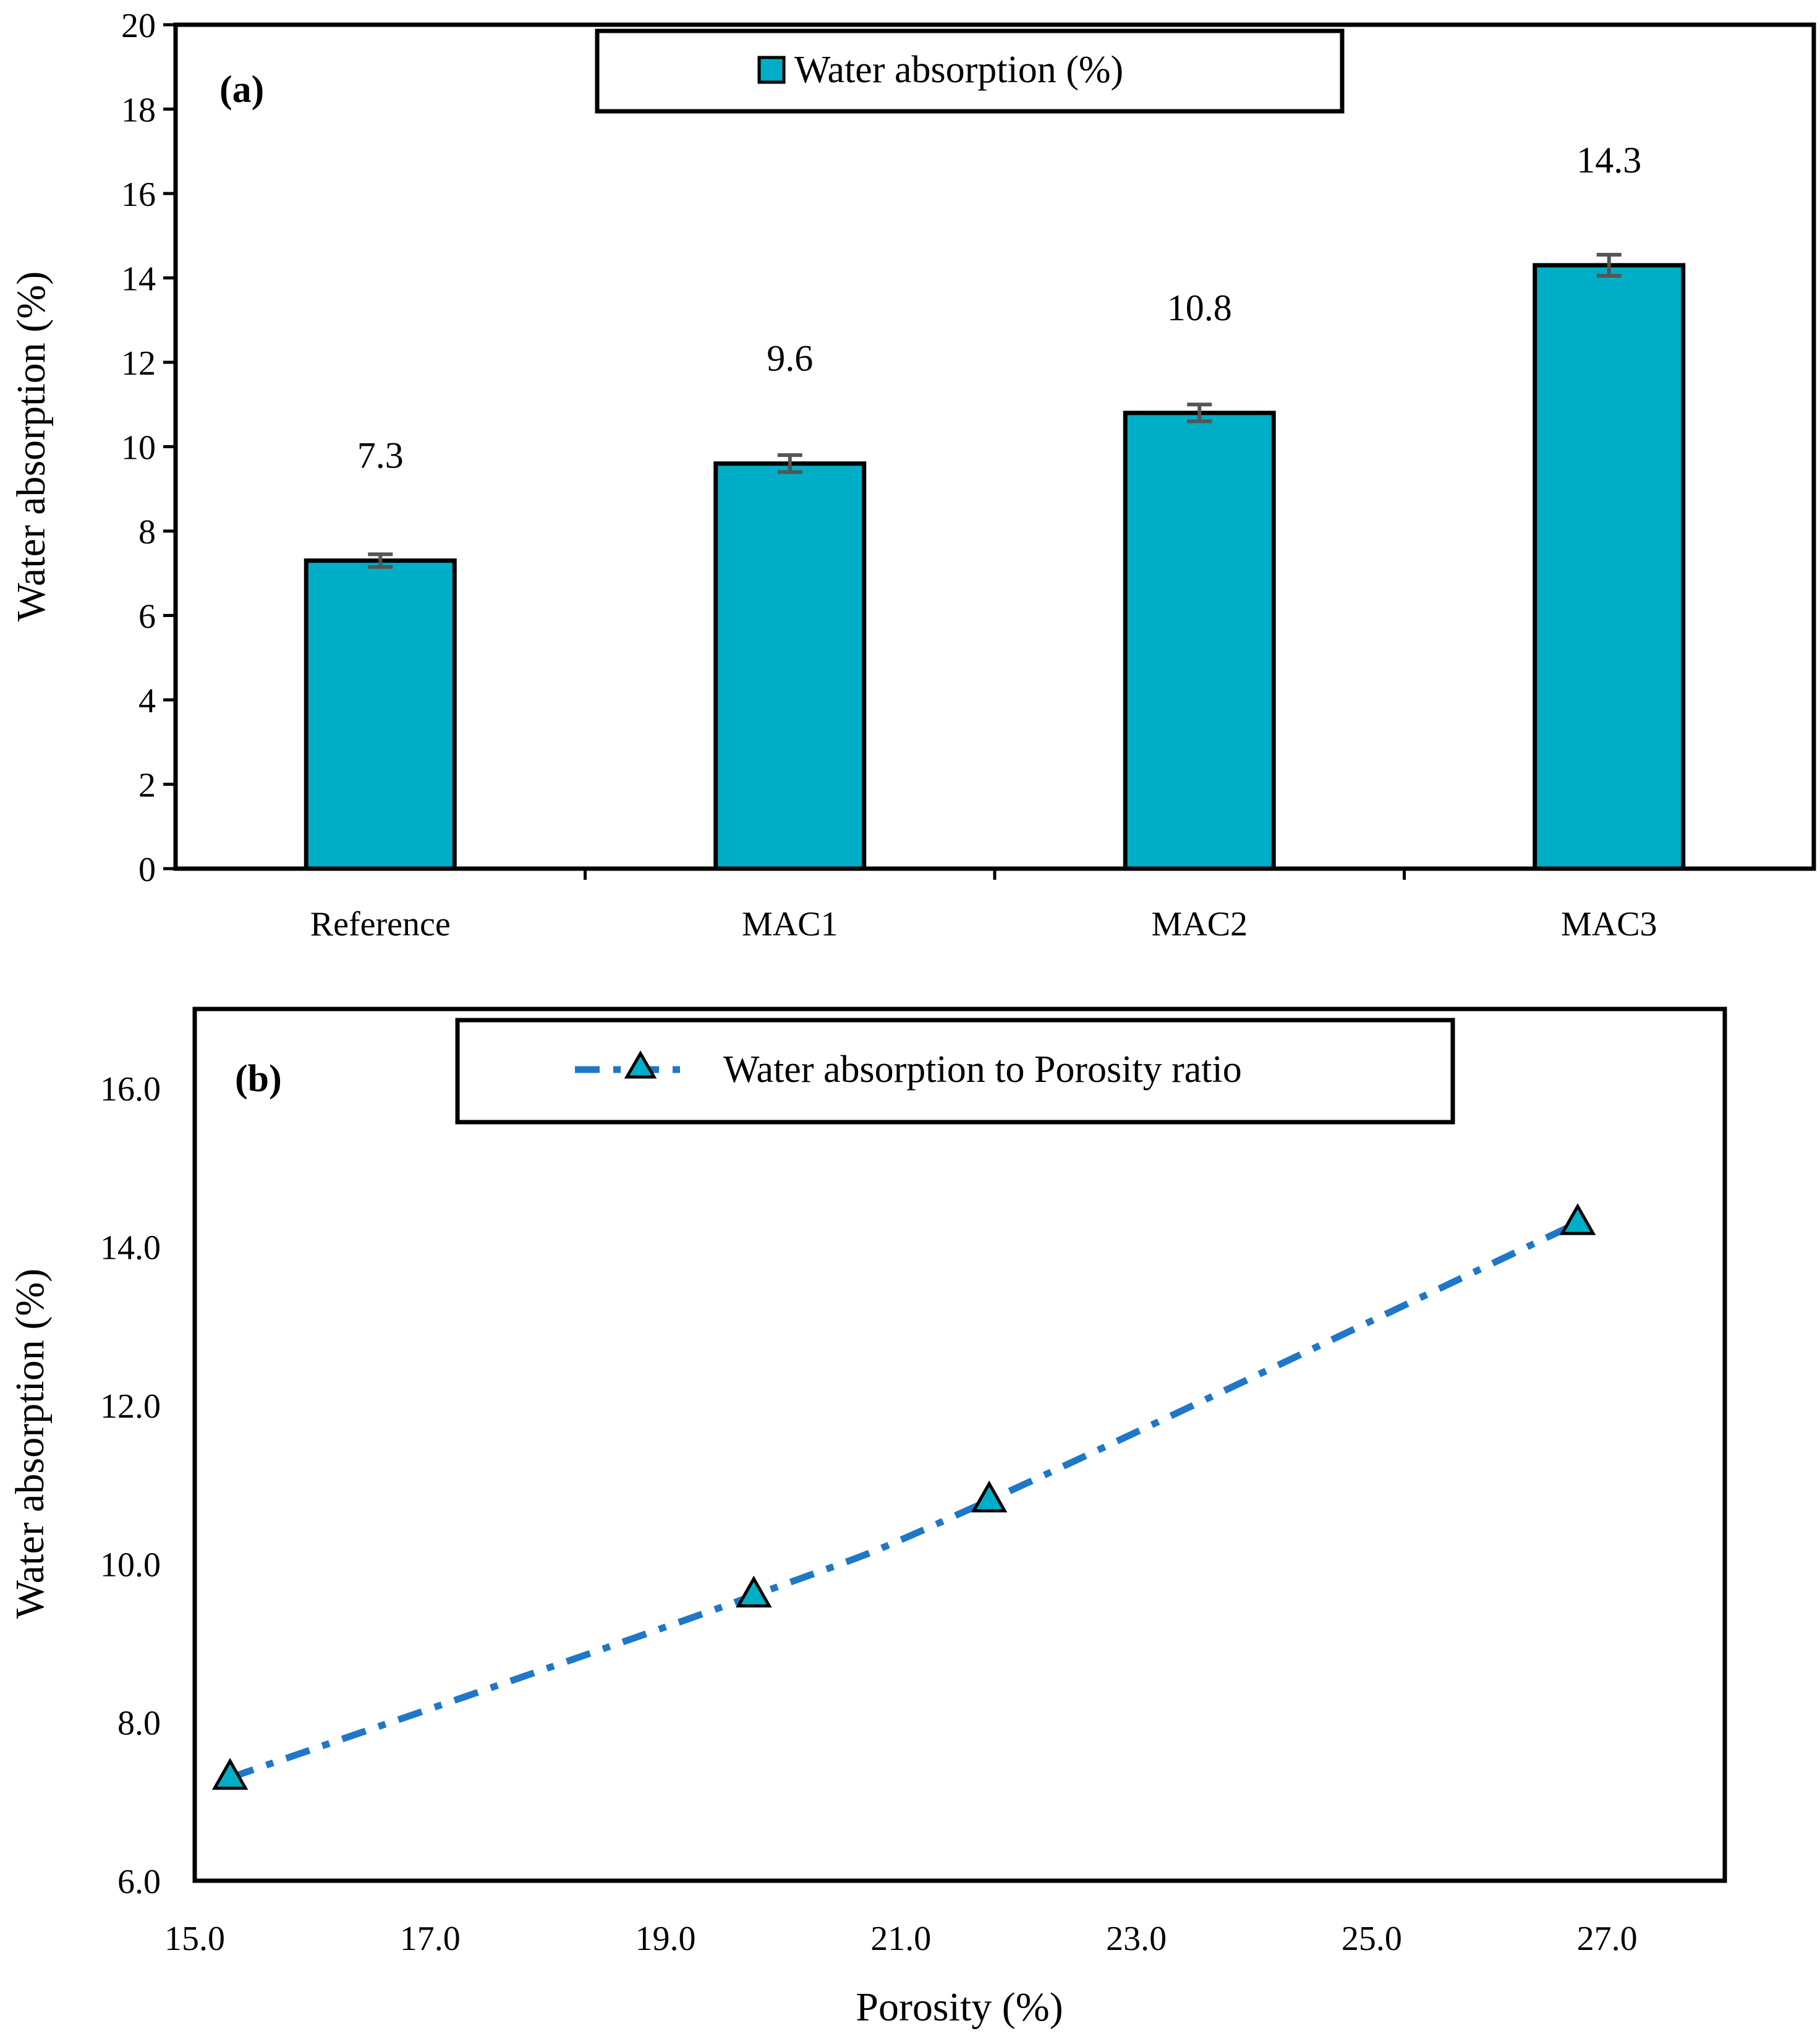 The image size is (1820, 2039). I want to click on y-tick-label: 12, so click(138, 363).